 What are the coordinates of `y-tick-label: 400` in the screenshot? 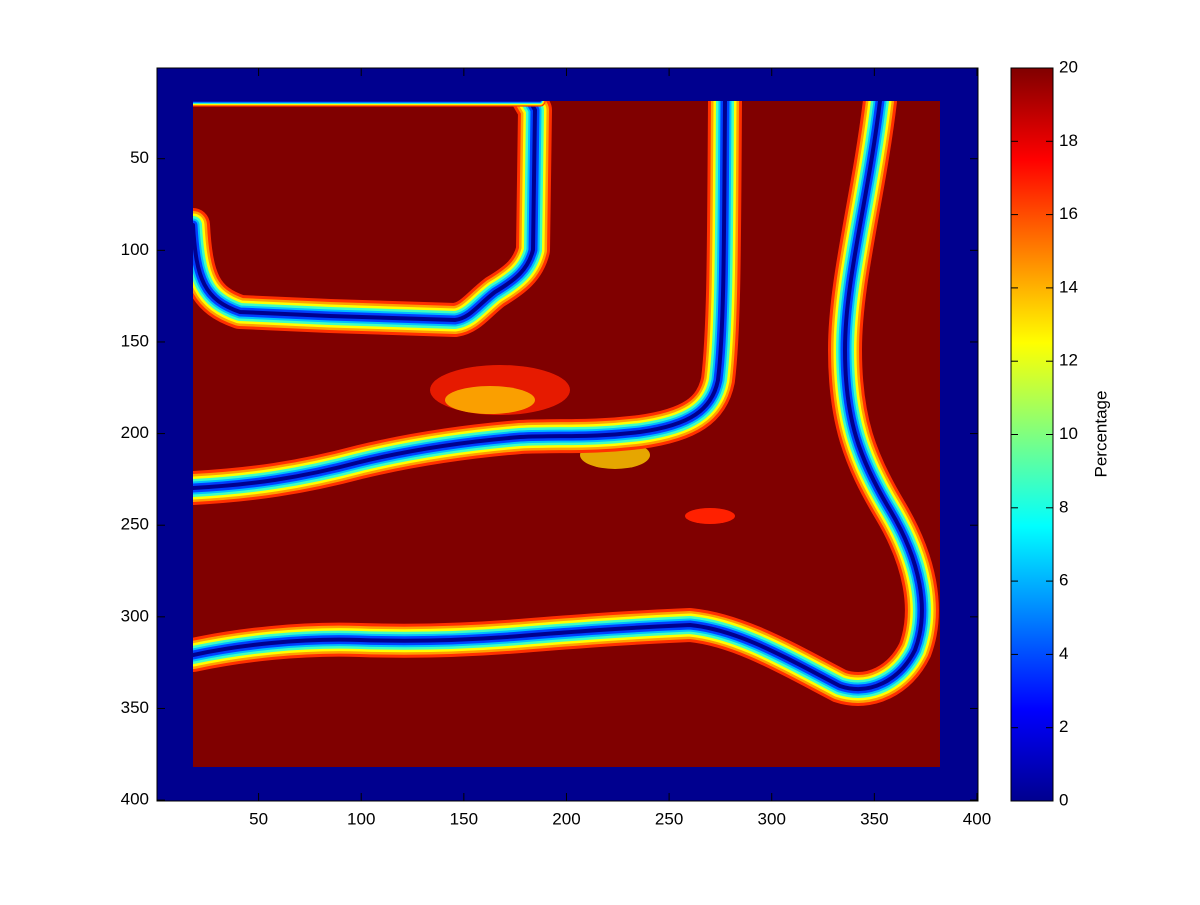 It's located at (135, 799).